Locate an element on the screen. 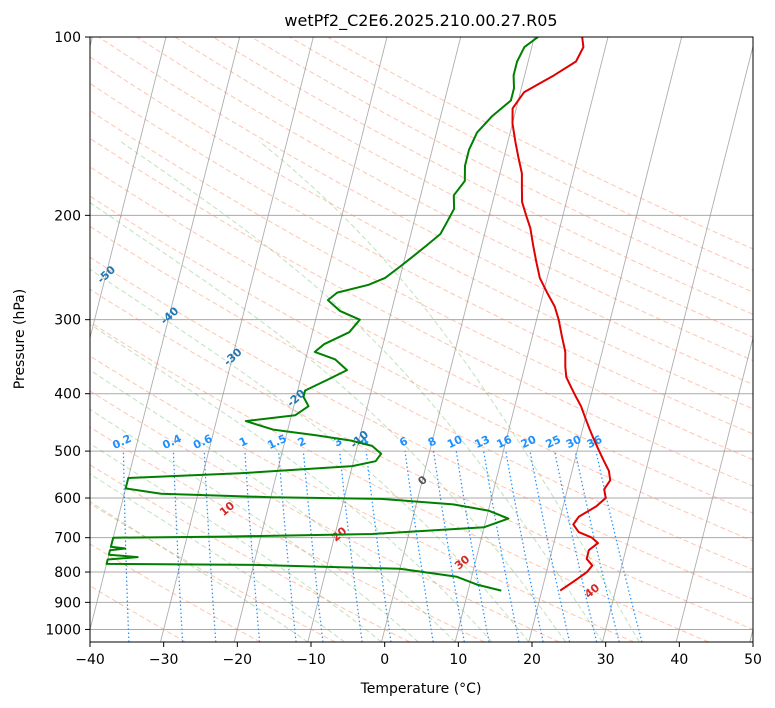  y-tick-label: 800 is located at coordinates (67, 573).